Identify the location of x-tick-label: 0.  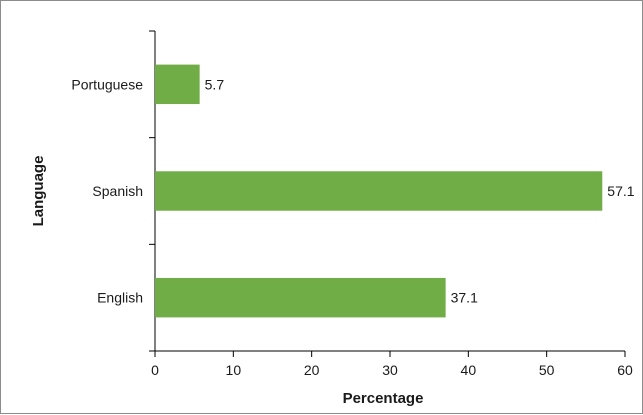
(155, 370).